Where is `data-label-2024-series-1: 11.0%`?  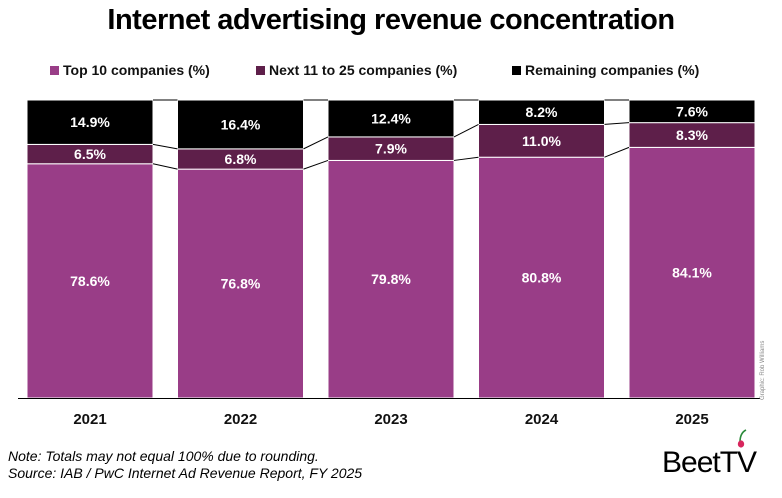 data-label-2024-series-1: 11.0% is located at coordinates (541, 141).